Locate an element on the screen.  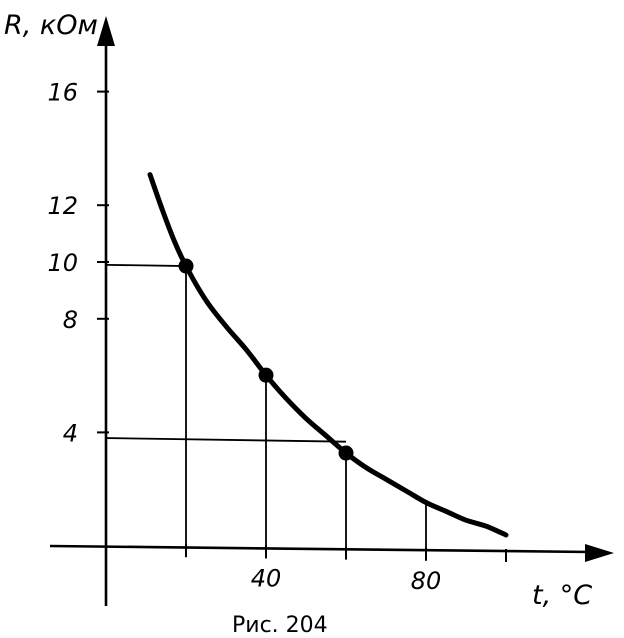
figure-caption: Рис. 204 is located at coordinates (280, 625).